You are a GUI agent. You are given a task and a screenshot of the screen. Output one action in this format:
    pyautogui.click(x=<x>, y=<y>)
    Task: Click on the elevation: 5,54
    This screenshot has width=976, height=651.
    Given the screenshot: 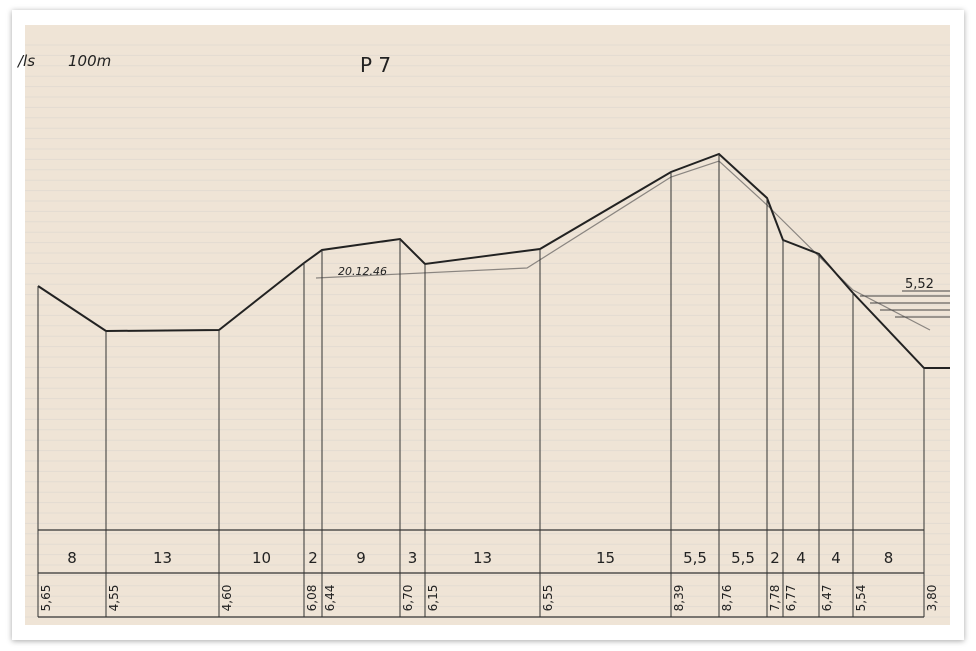 What is the action you would take?
    pyautogui.click(x=861, y=598)
    